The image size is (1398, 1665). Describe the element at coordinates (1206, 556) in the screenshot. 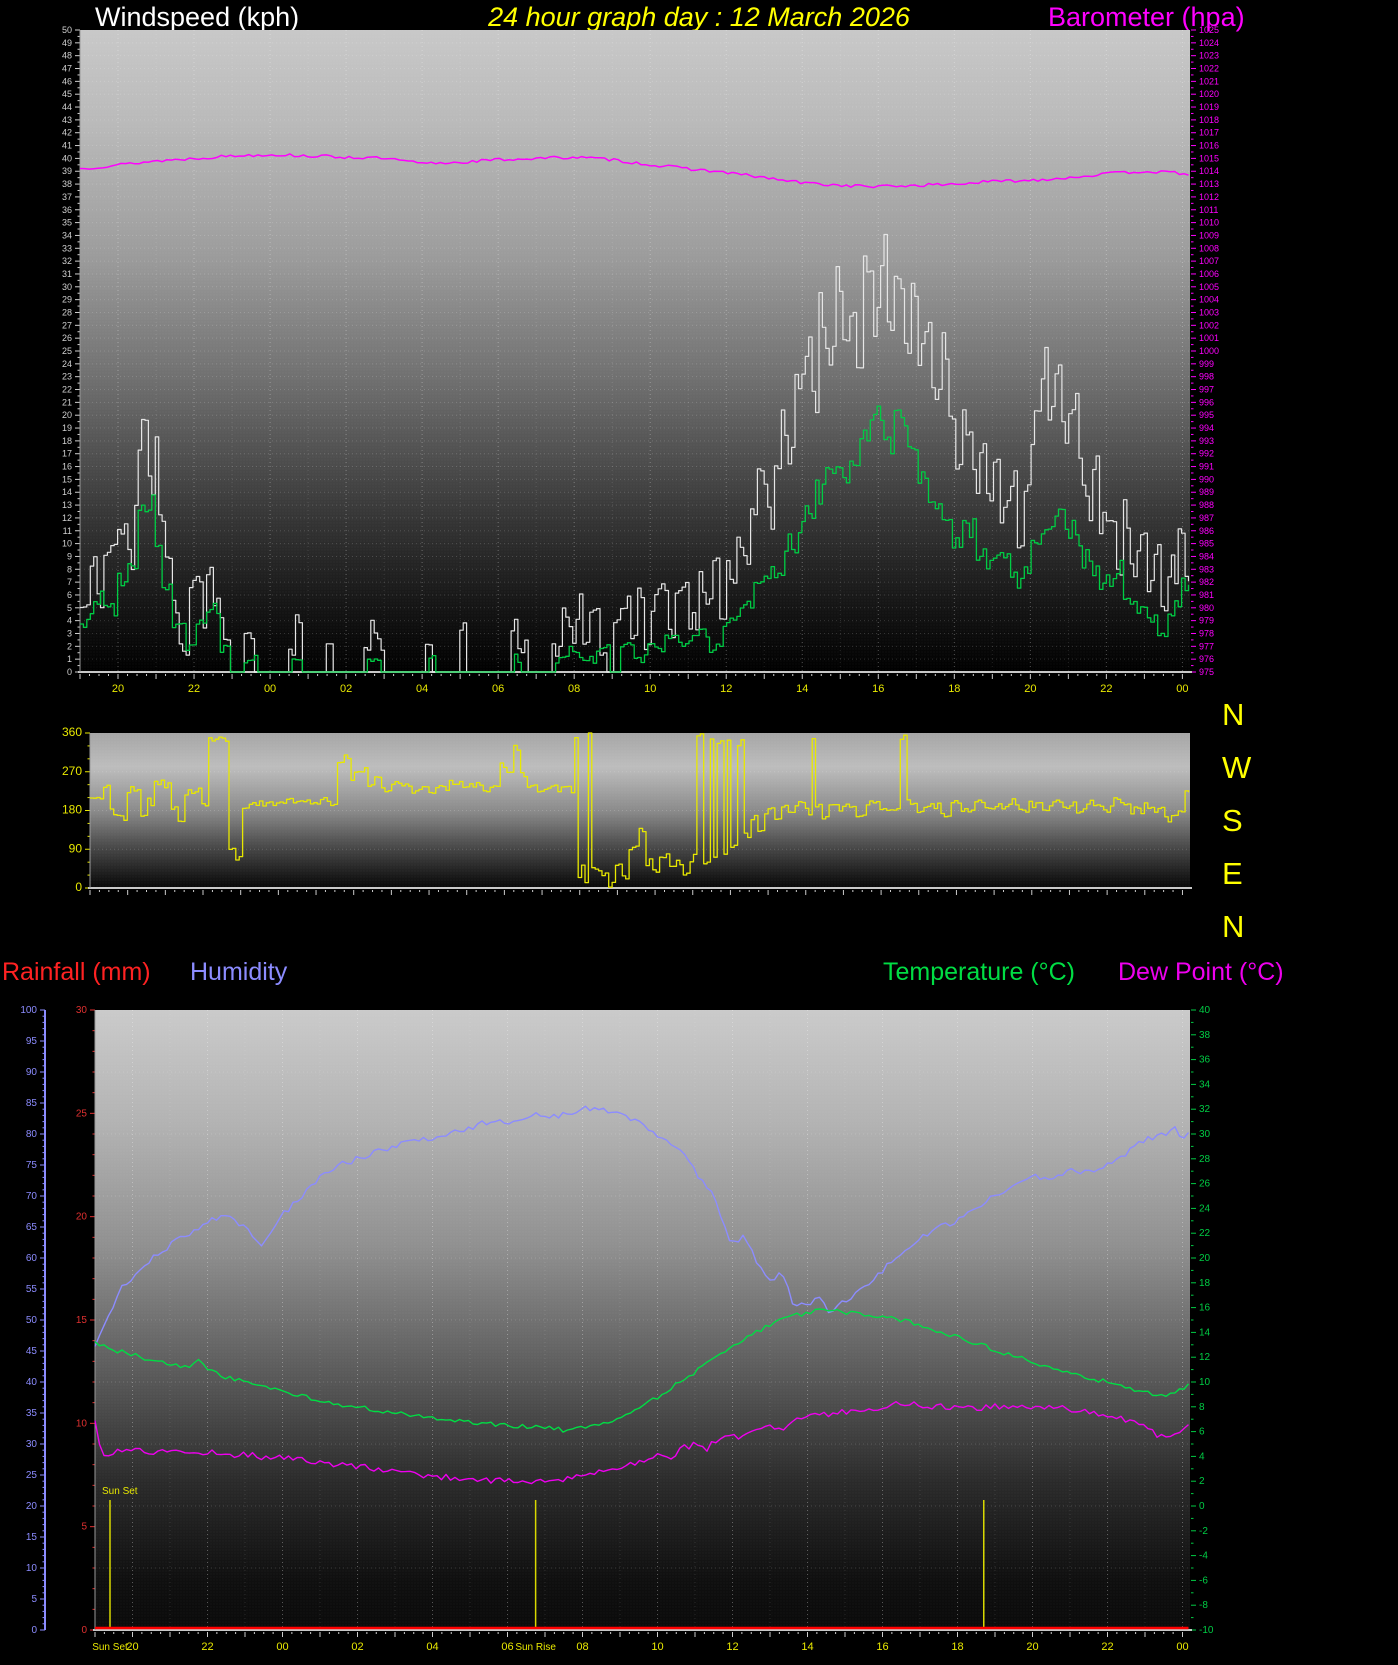

I see `svg-text: 984` at that location.